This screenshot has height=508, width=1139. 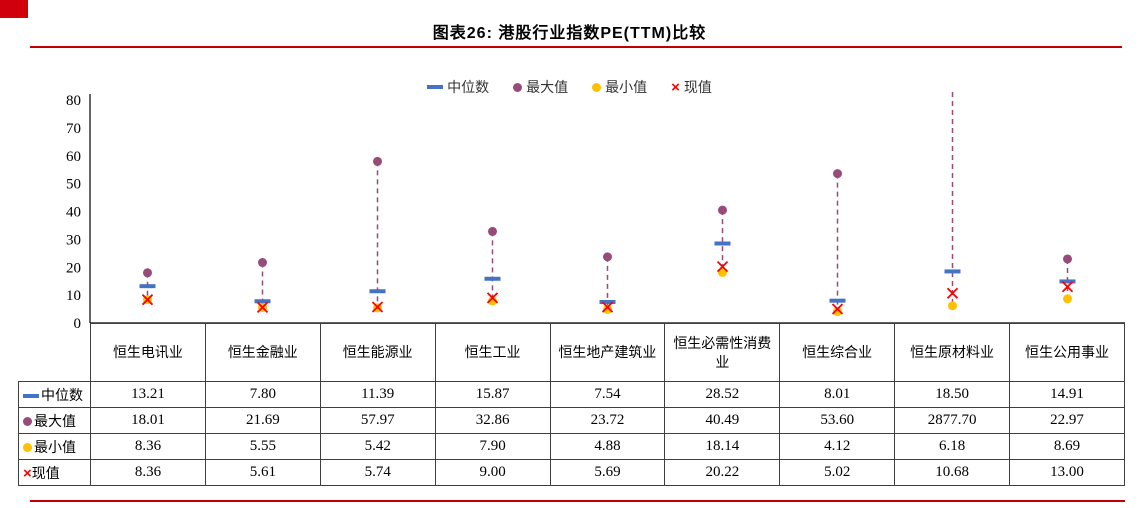 I want to click on table-cell: 7.54, so click(x=607, y=394).